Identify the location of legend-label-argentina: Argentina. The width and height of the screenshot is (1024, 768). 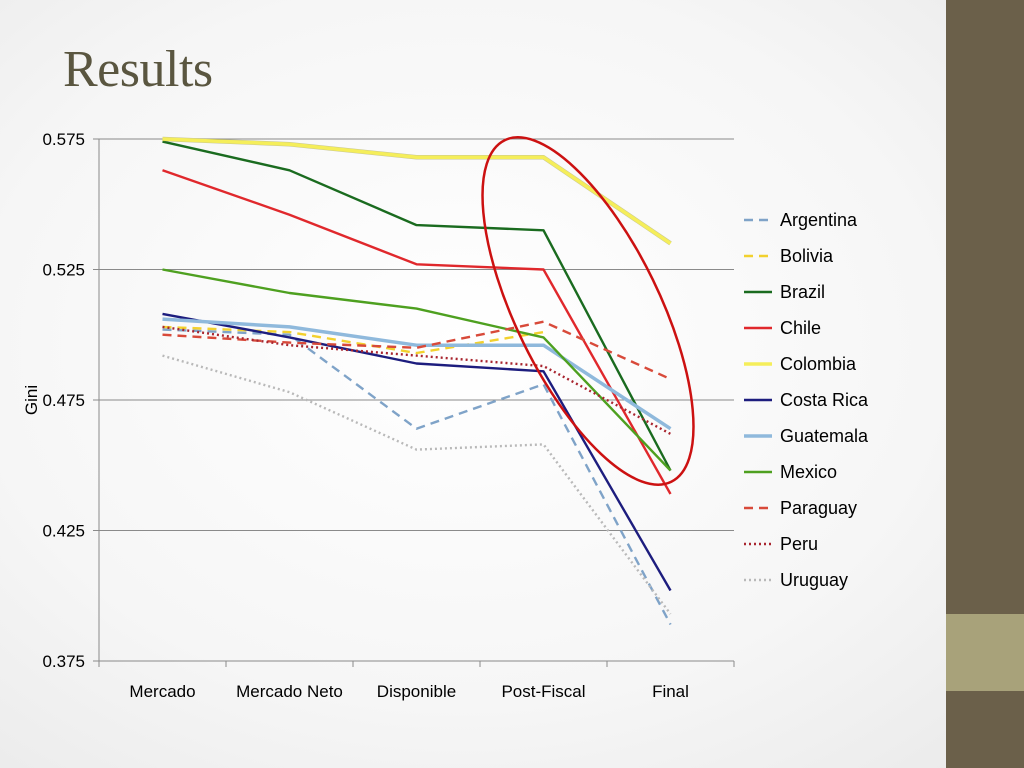
(819, 220).